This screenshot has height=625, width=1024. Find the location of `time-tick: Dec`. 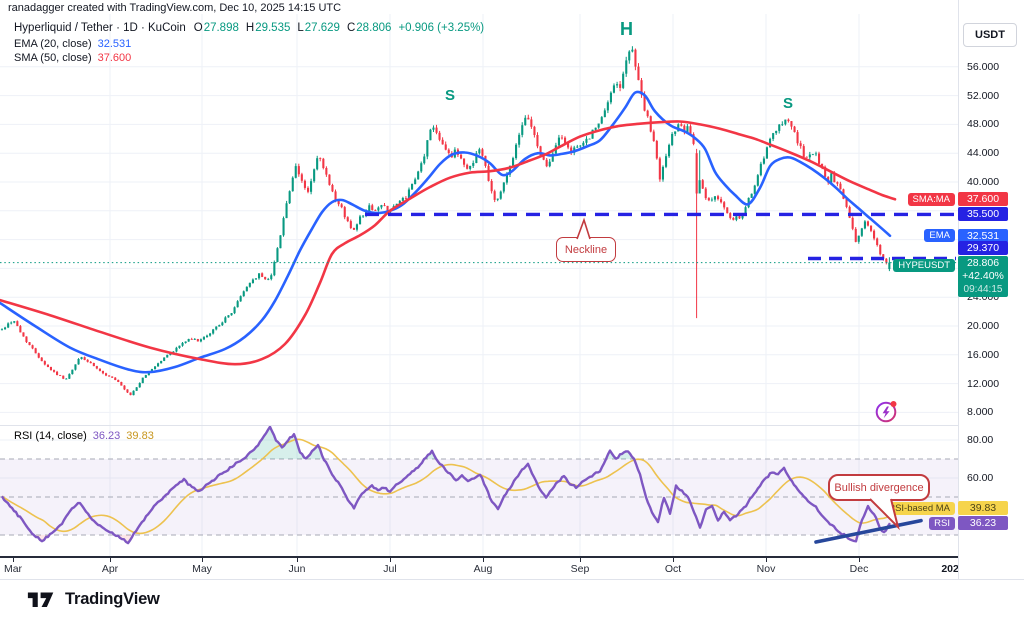

time-tick: Dec is located at coordinates (859, 569).